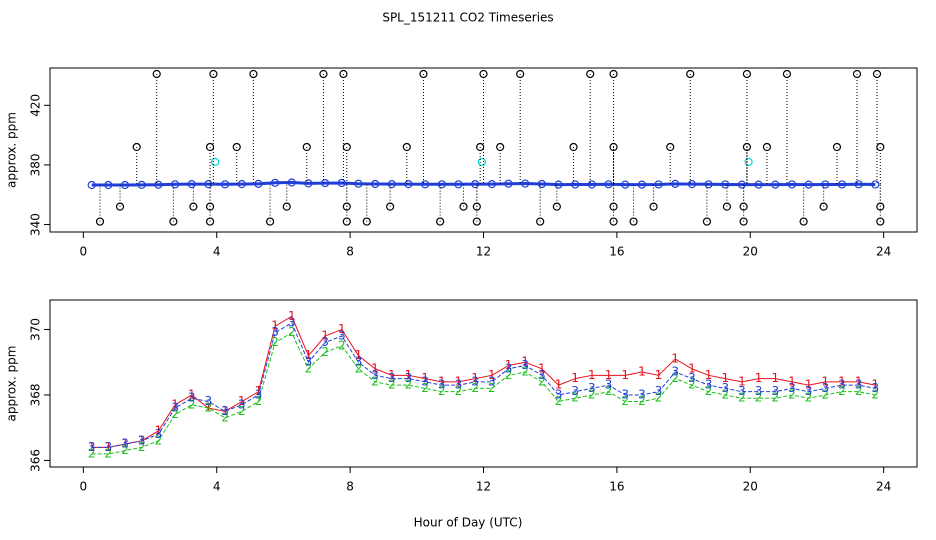 This screenshot has height=540, width=936. I want to click on y-tick-label: 380, so click(36, 164).